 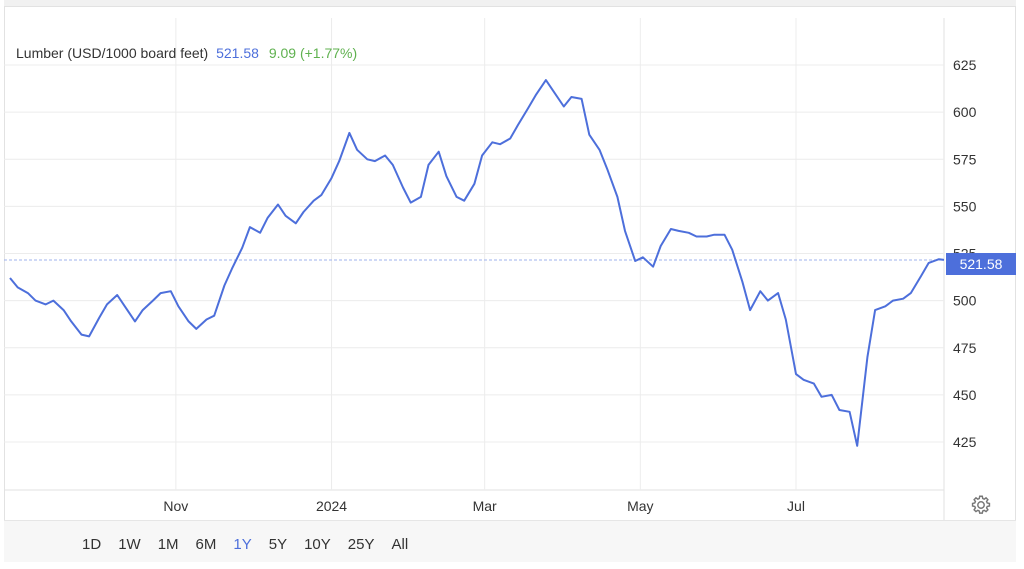 I want to click on range-bar, so click(x=510, y=541).